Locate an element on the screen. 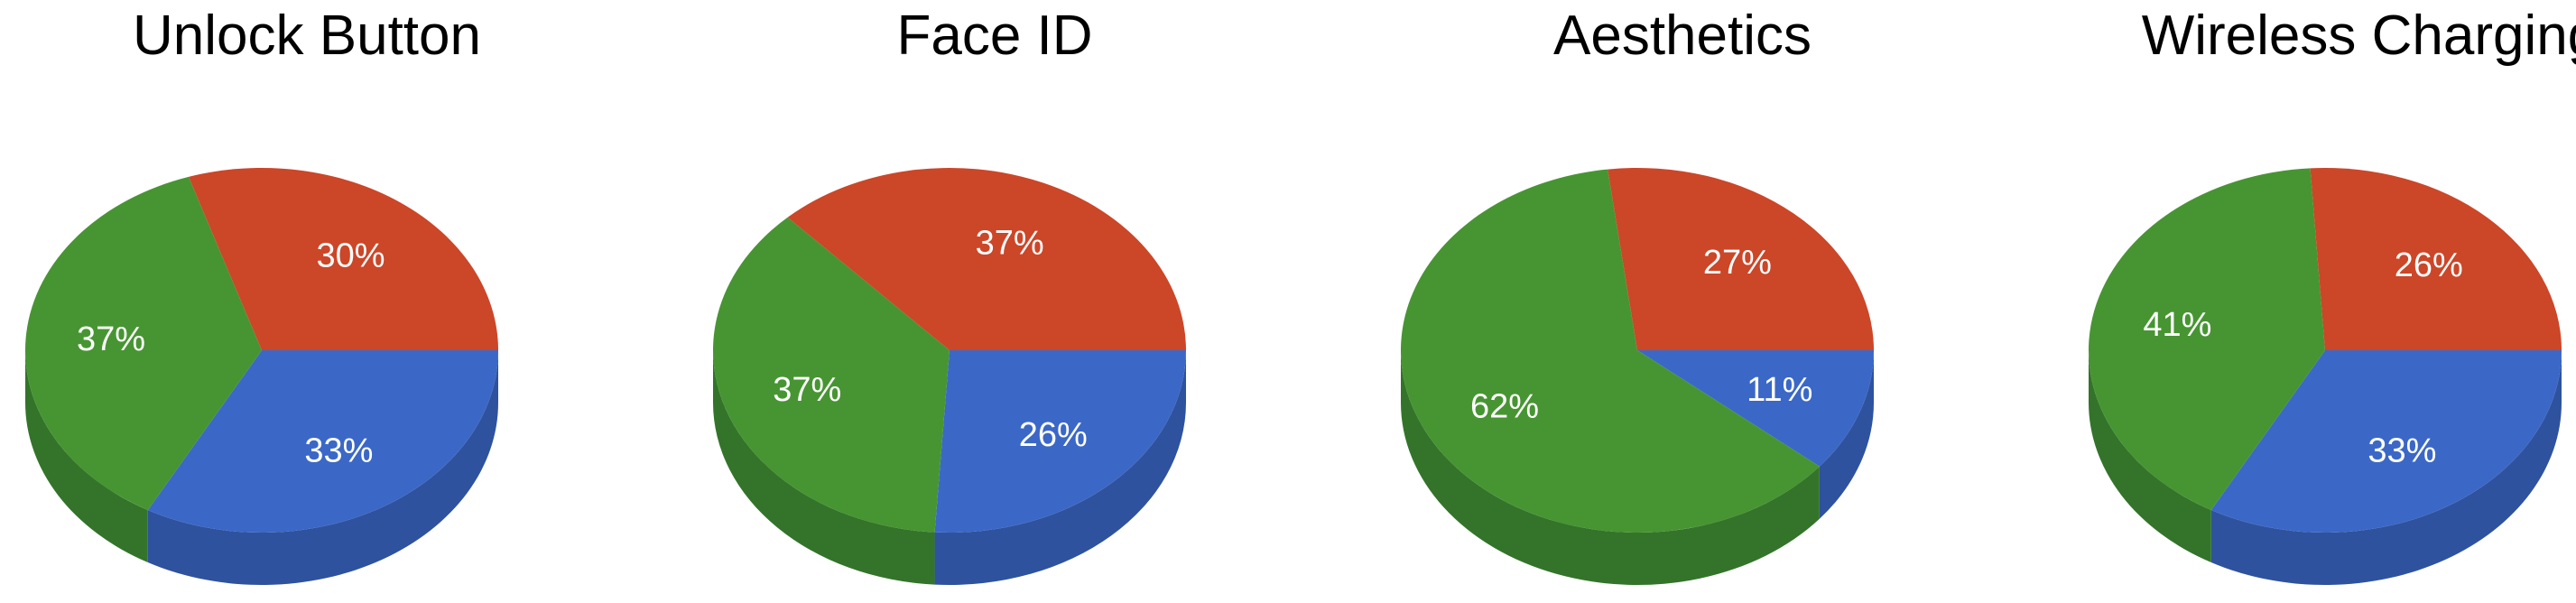 Image resolution: width=2576 pixels, height=603 pixels. chart-title: Unlock Button is located at coordinates (307, 36).